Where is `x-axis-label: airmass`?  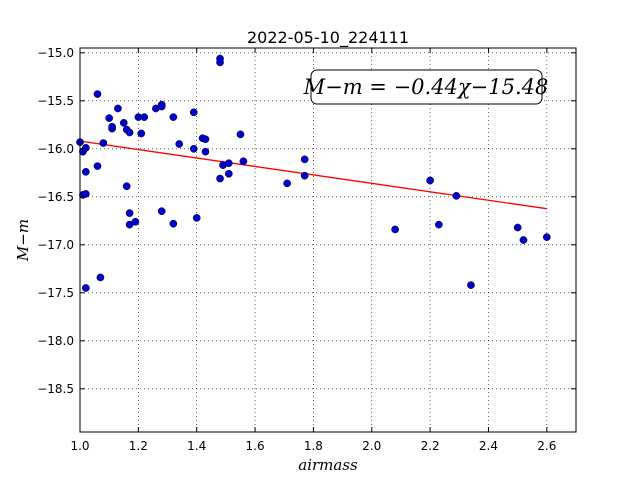 x-axis-label: airmass is located at coordinates (328, 465).